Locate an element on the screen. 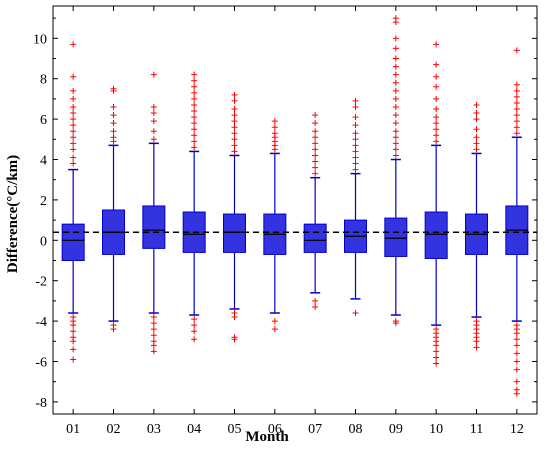 This screenshot has width=550, height=449. x-tick-label: 08 is located at coordinates (356, 429).